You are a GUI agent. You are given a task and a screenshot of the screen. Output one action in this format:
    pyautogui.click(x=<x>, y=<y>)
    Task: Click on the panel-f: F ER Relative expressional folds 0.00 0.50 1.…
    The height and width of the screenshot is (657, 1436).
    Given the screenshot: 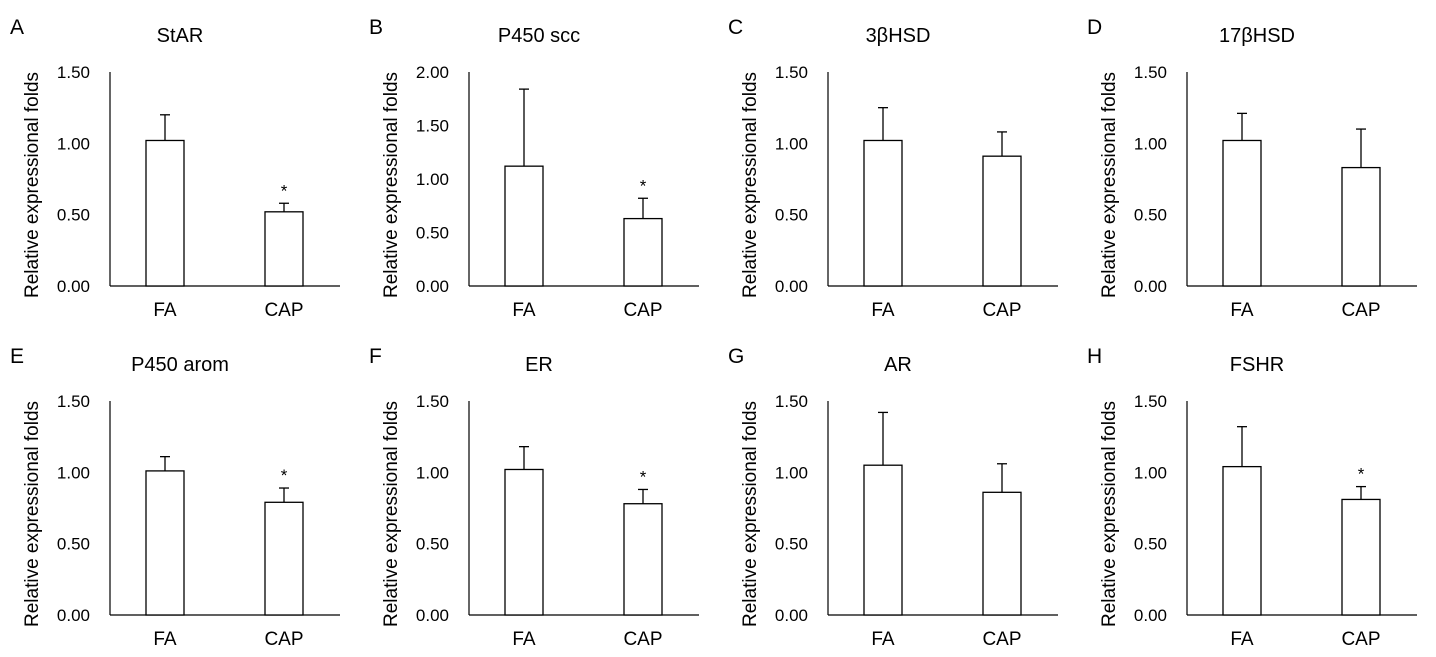 What is the action you would take?
    pyautogui.click(x=538, y=493)
    